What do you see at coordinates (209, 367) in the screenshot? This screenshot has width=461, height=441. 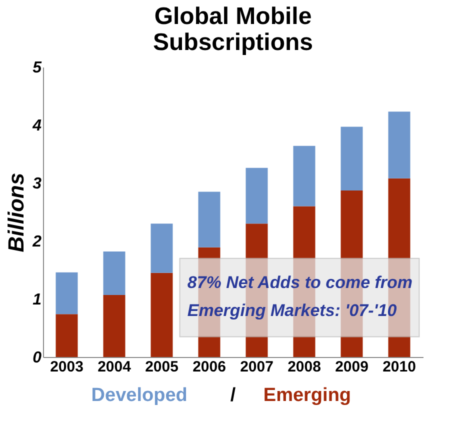 I see `x-tick-label: 2006` at bounding box center [209, 367].